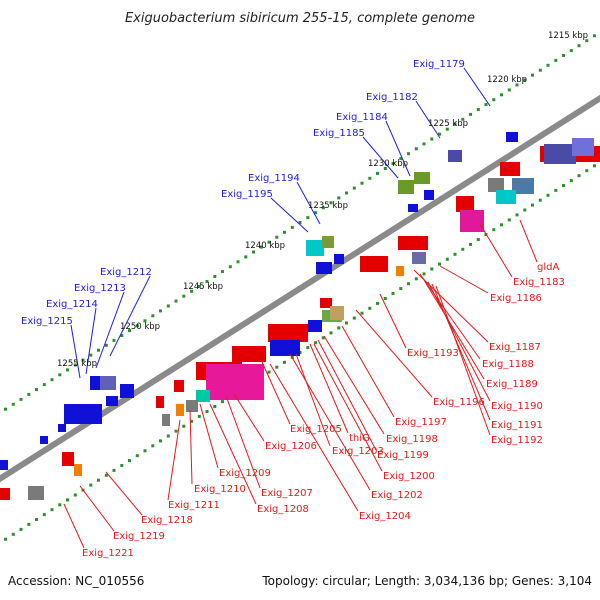 This screenshot has width=600, height=600. Describe the element at coordinates (316, 429) in the screenshot. I see `gene-label: Exig_1205` at that location.